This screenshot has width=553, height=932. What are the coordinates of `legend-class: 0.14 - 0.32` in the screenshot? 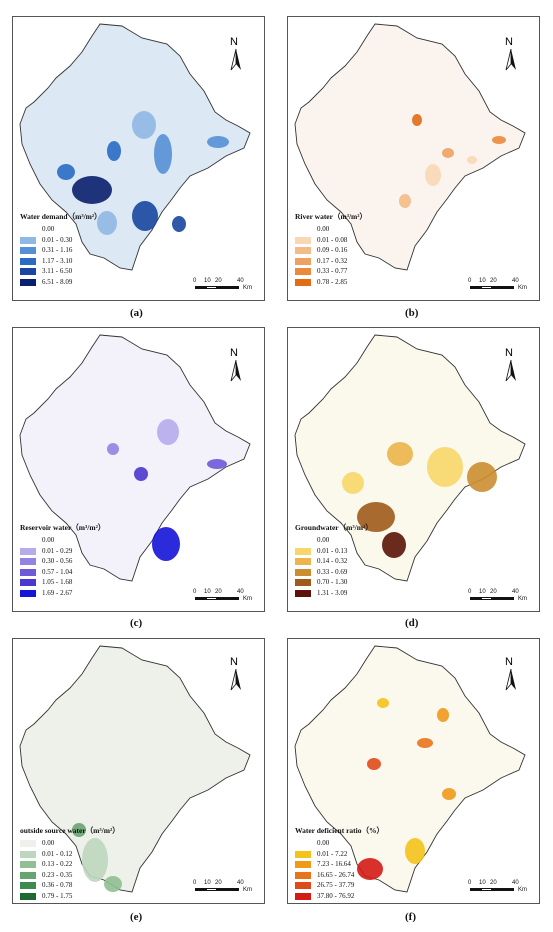 It's located at (334, 562).